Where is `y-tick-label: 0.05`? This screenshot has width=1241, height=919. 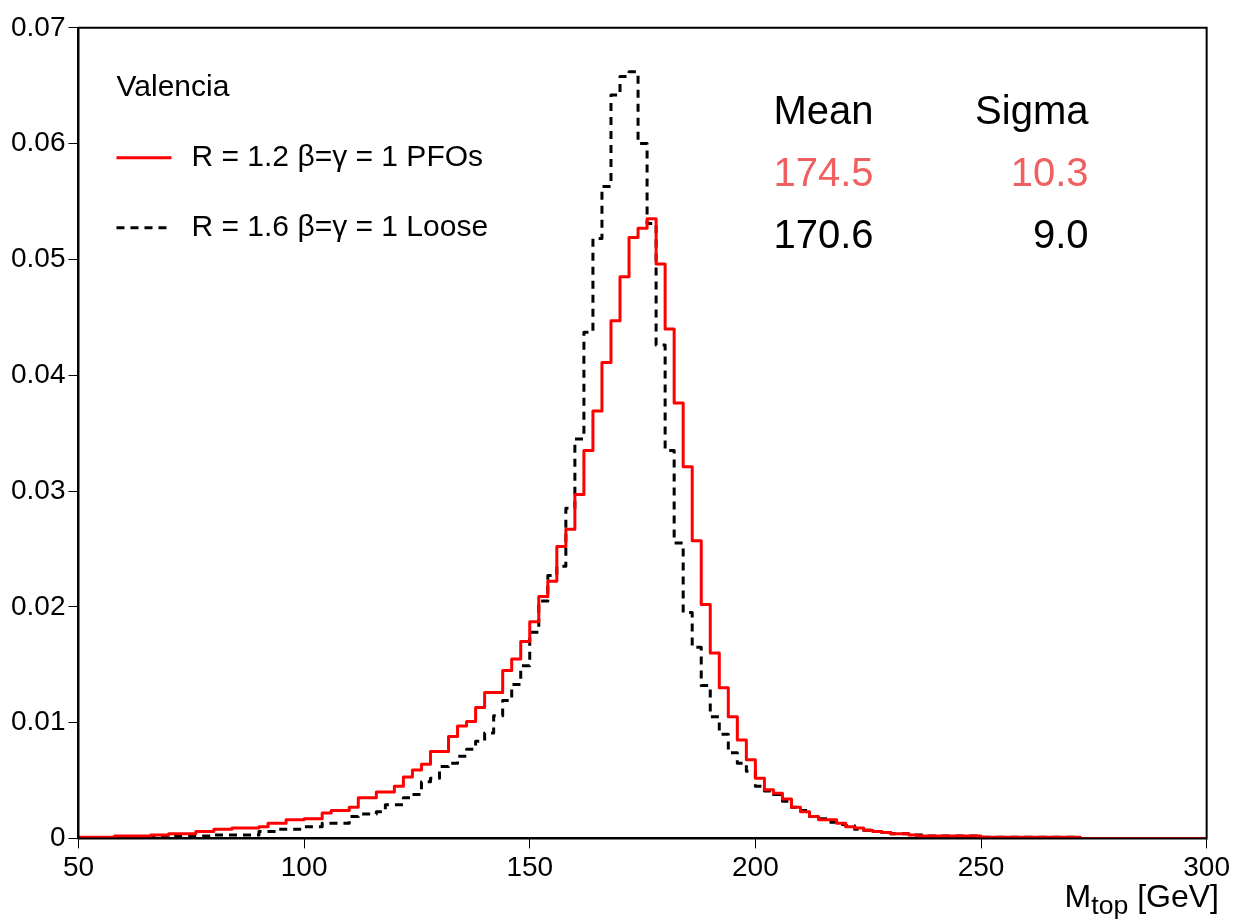 y-tick-label: 0.05 is located at coordinates (38, 258).